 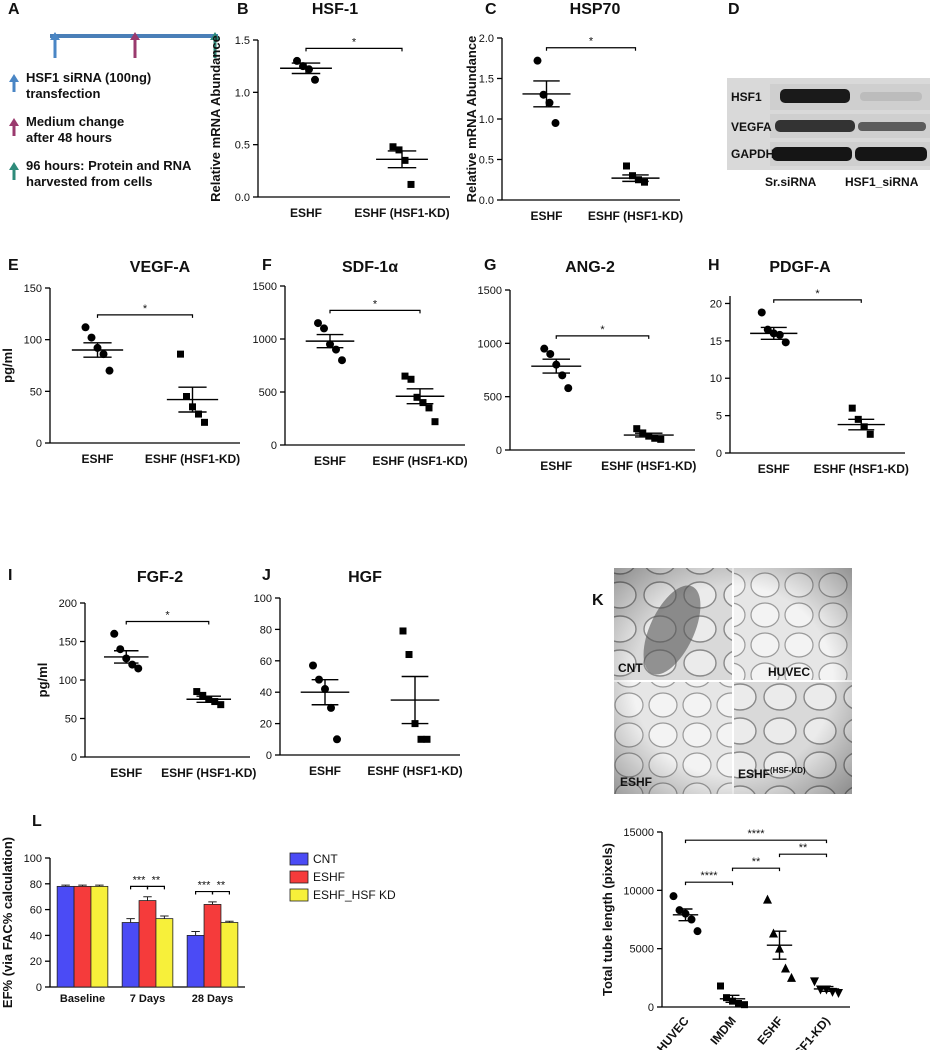 What do you see at coordinates (82, 999) in the screenshot?
I see `x-tick-label: Baseline` at bounding box center [82, 999].